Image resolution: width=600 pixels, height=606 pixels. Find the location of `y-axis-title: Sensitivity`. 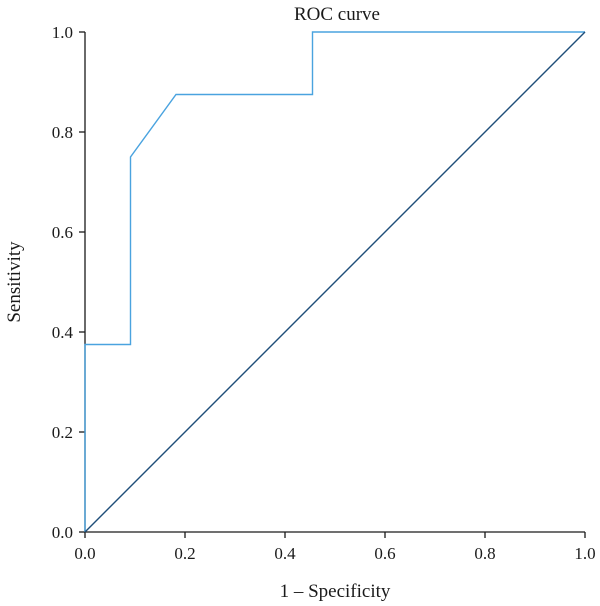

y-axis-title: Sensitivity is located at coordinates (14, 282).